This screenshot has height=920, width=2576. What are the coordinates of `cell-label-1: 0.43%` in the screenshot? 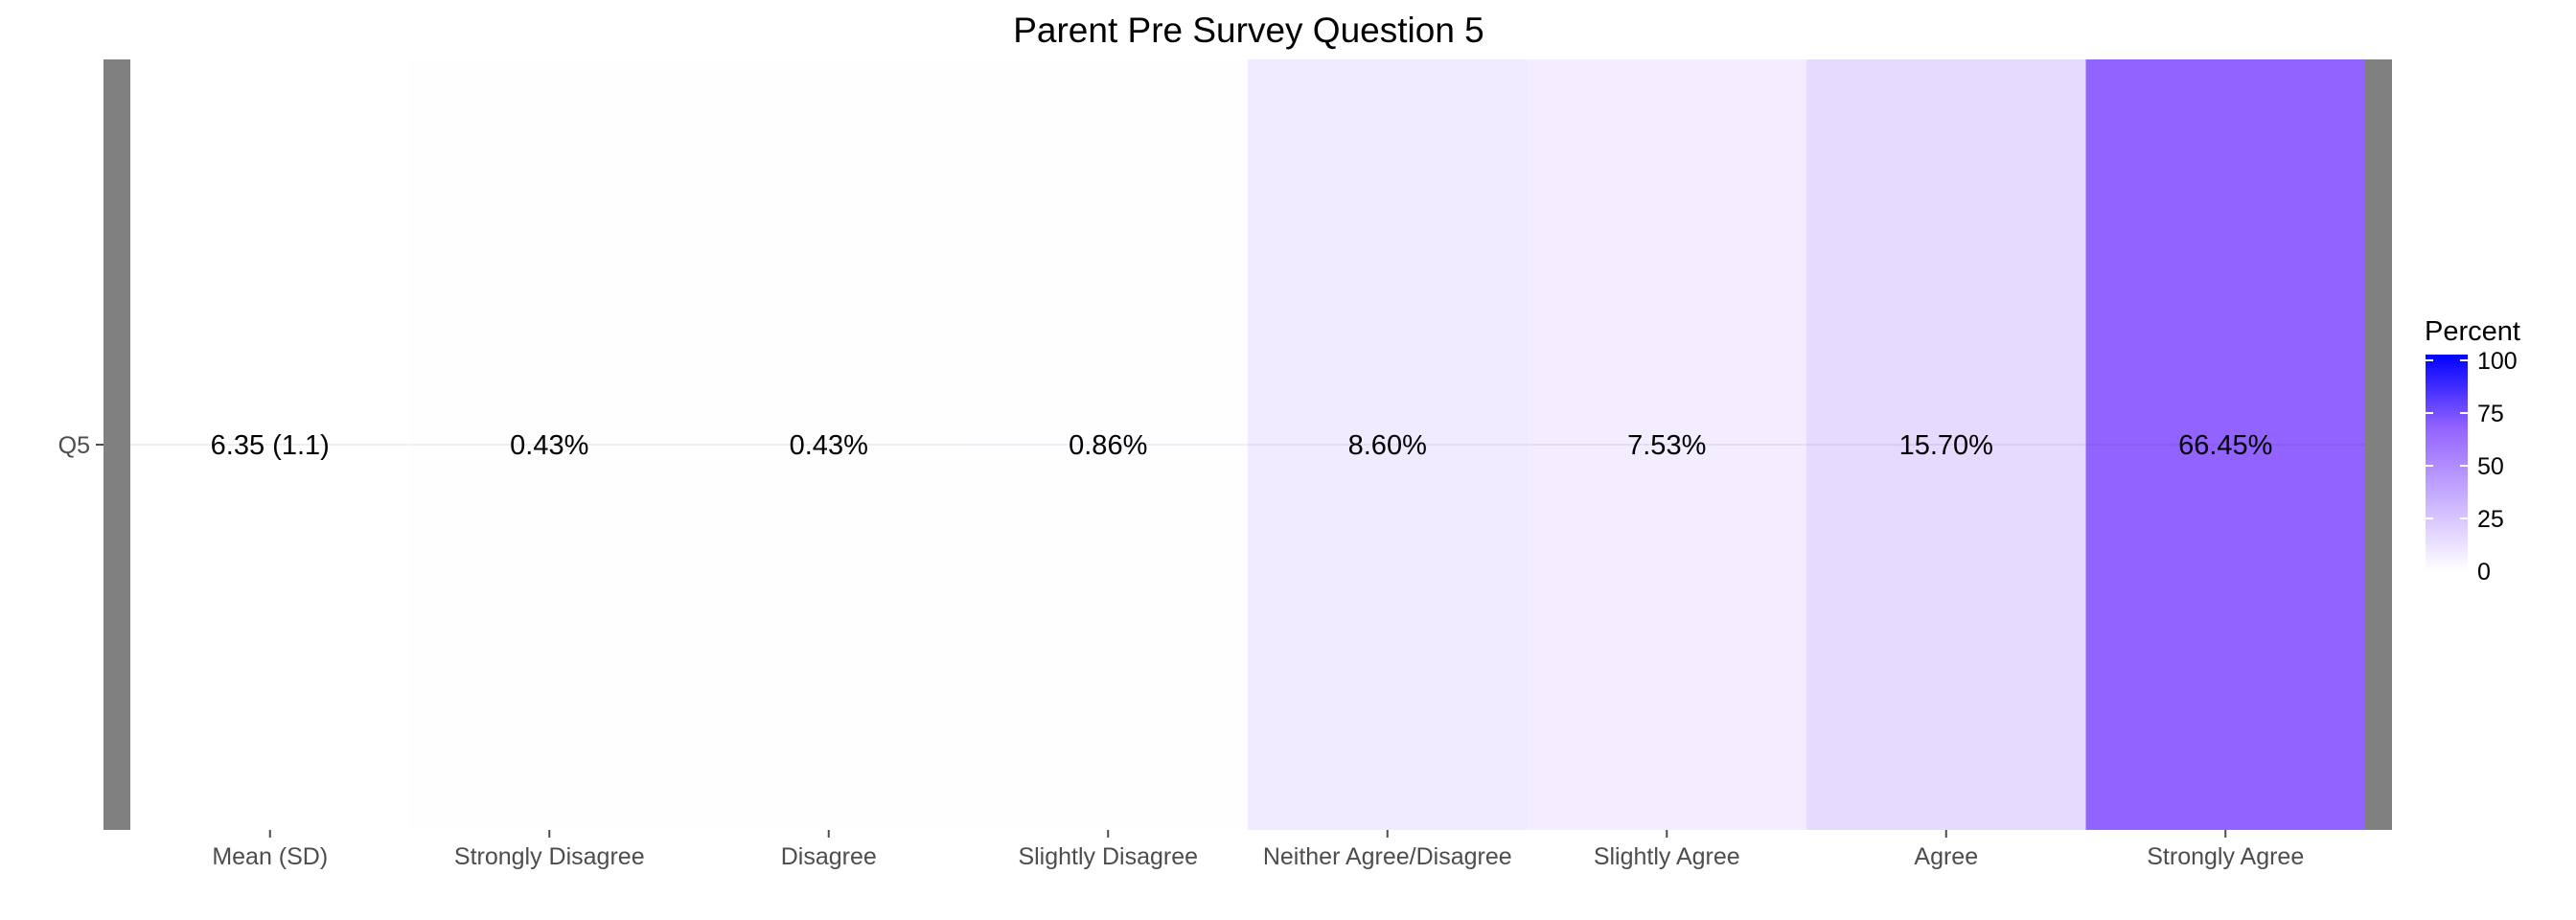 It's located at (549, 445).